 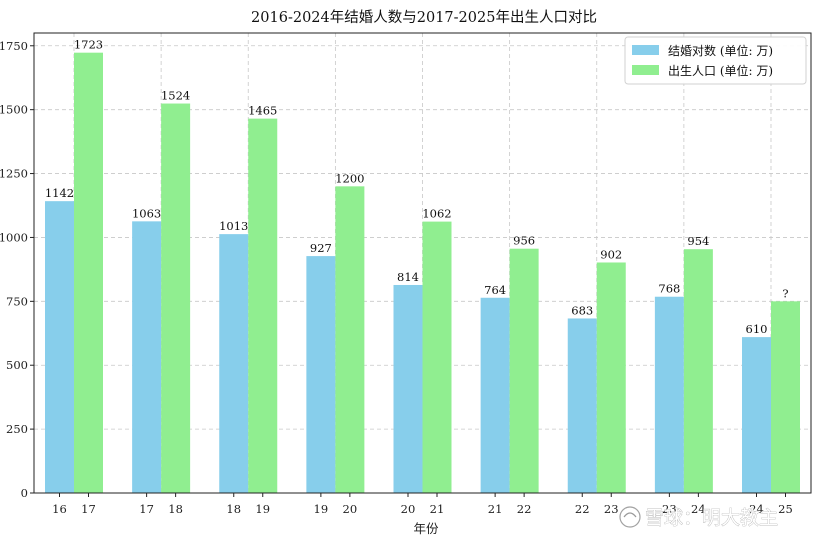 I want to click on data-label-marriages: 1013, so click(x=233, y=226).